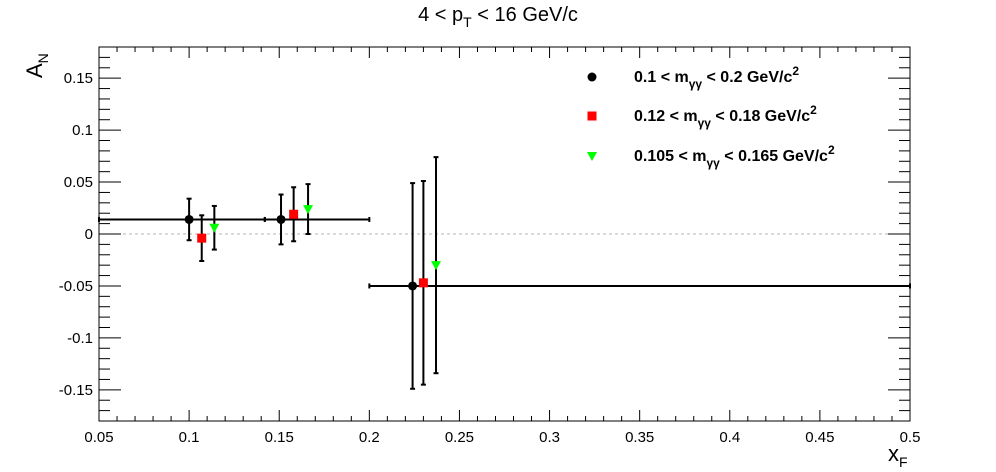 Image resolution: width=996 pixels, height=472 pixels. Describe the element at coordinates (440, 15) in the screenshot. I see `title-pre: 4 < p` at that location.